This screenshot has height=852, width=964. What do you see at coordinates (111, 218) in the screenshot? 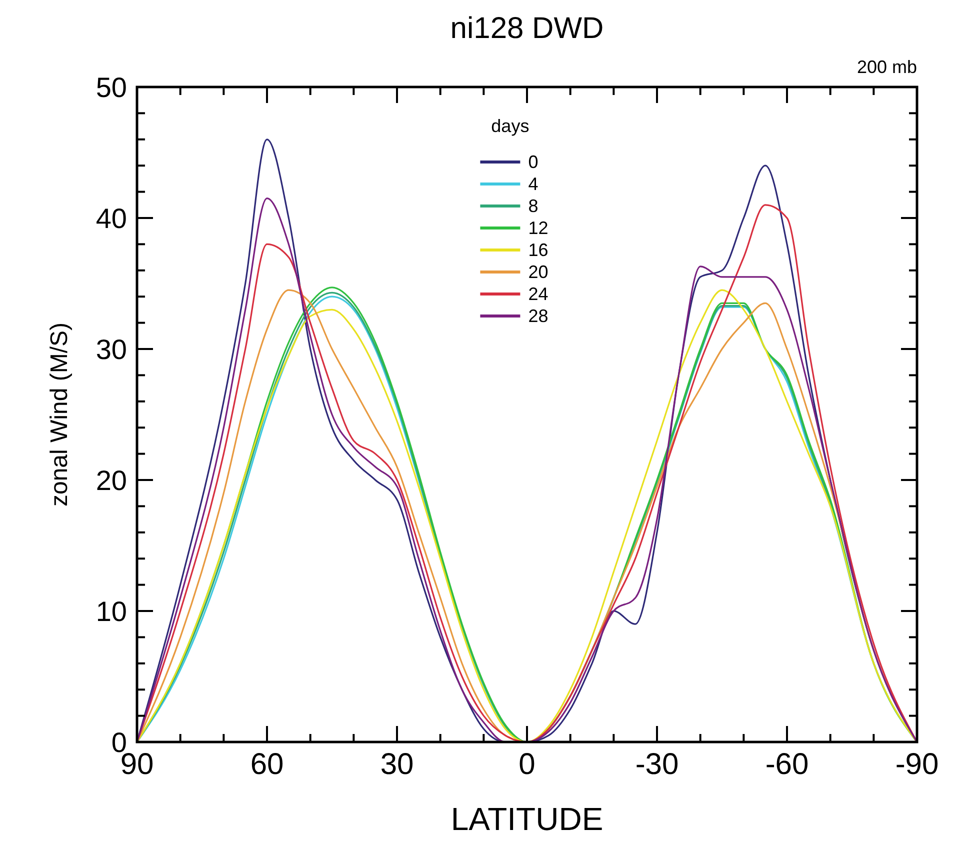
I see `y-tick-label: 40` at bounding box center [111, 218].